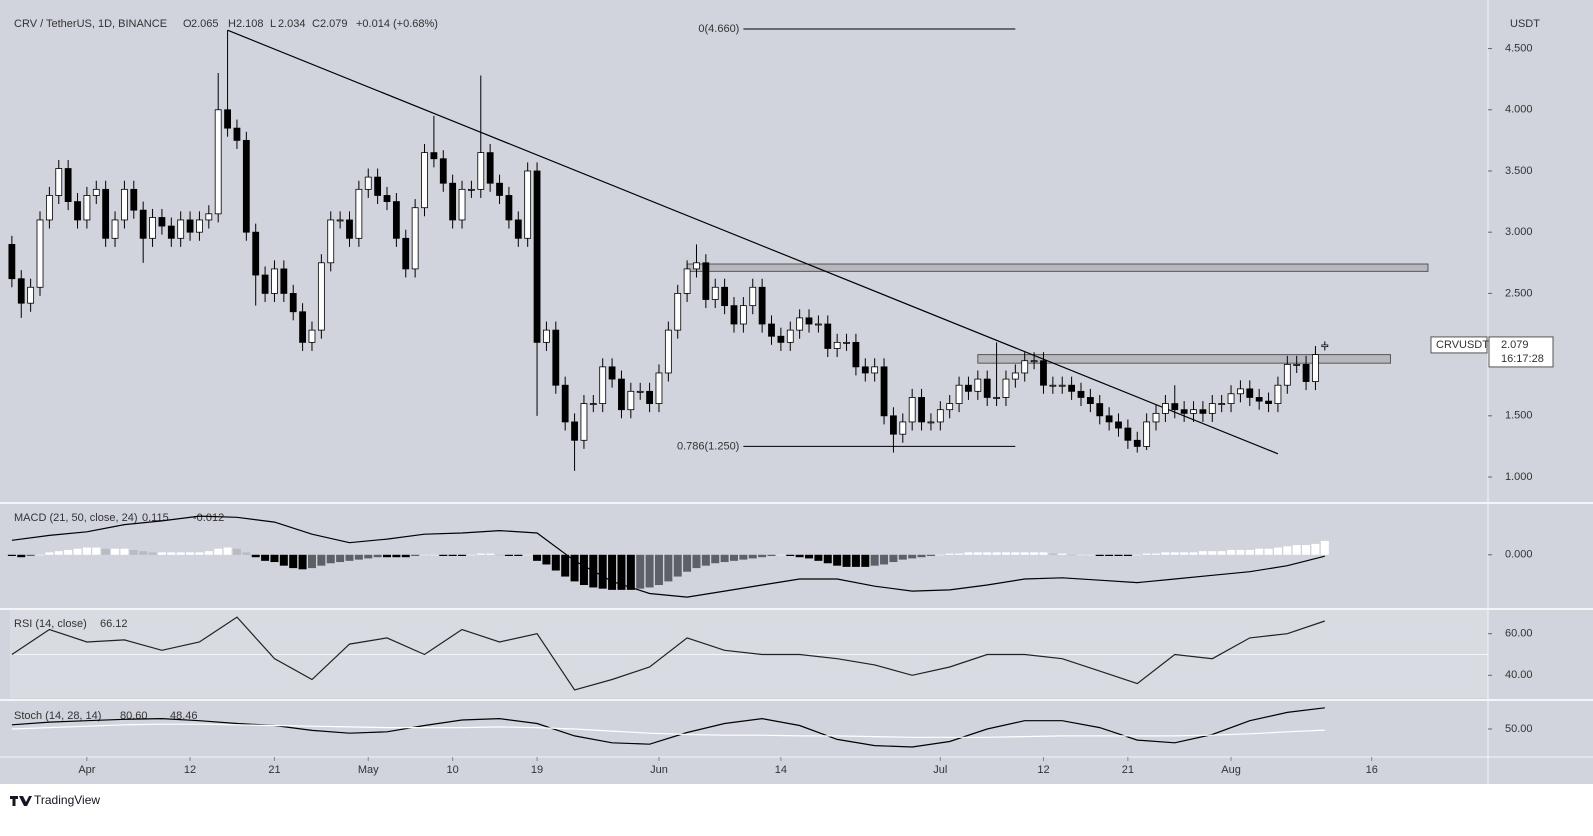  What do you see at coordinates (67, 800) in the screenshot?
I see `brand-name: TradingView` at bounding box center [67, 800].